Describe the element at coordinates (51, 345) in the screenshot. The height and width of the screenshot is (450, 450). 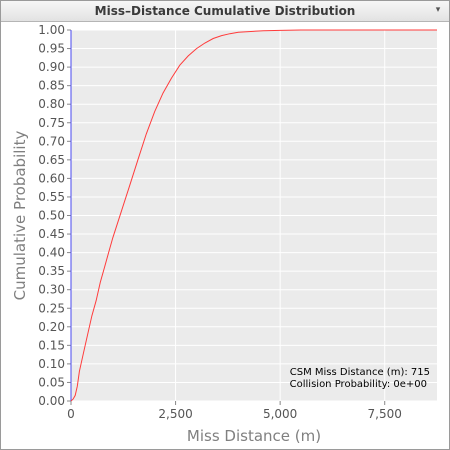
I see `y-tick-label: 0.15` at that location.